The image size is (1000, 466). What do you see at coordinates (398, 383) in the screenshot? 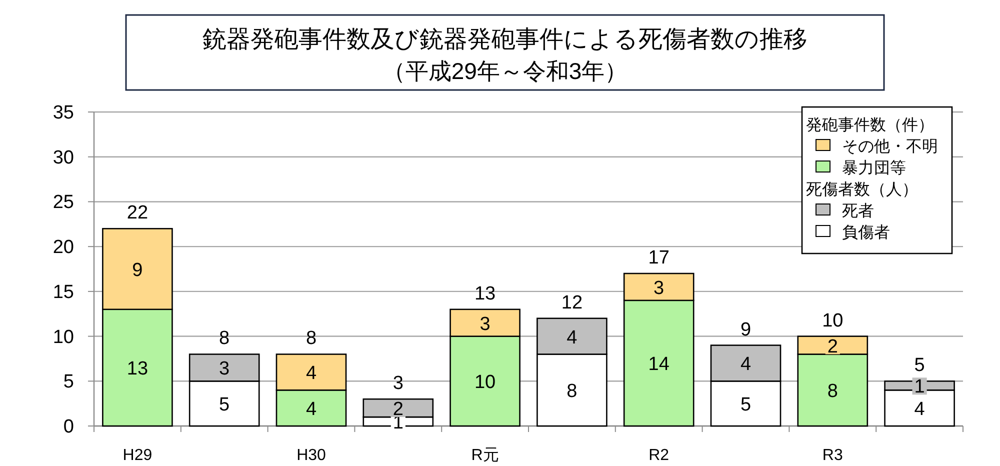
I see `total-label: 3` at bounding box center [398, 383].